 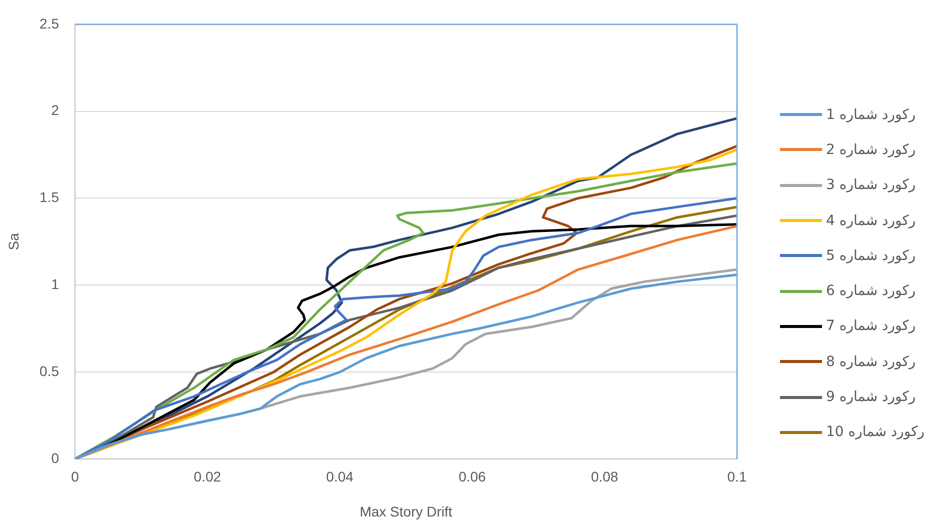 I want to click on legend-label: رکورد شماره 3, so click(x=871, y=185).